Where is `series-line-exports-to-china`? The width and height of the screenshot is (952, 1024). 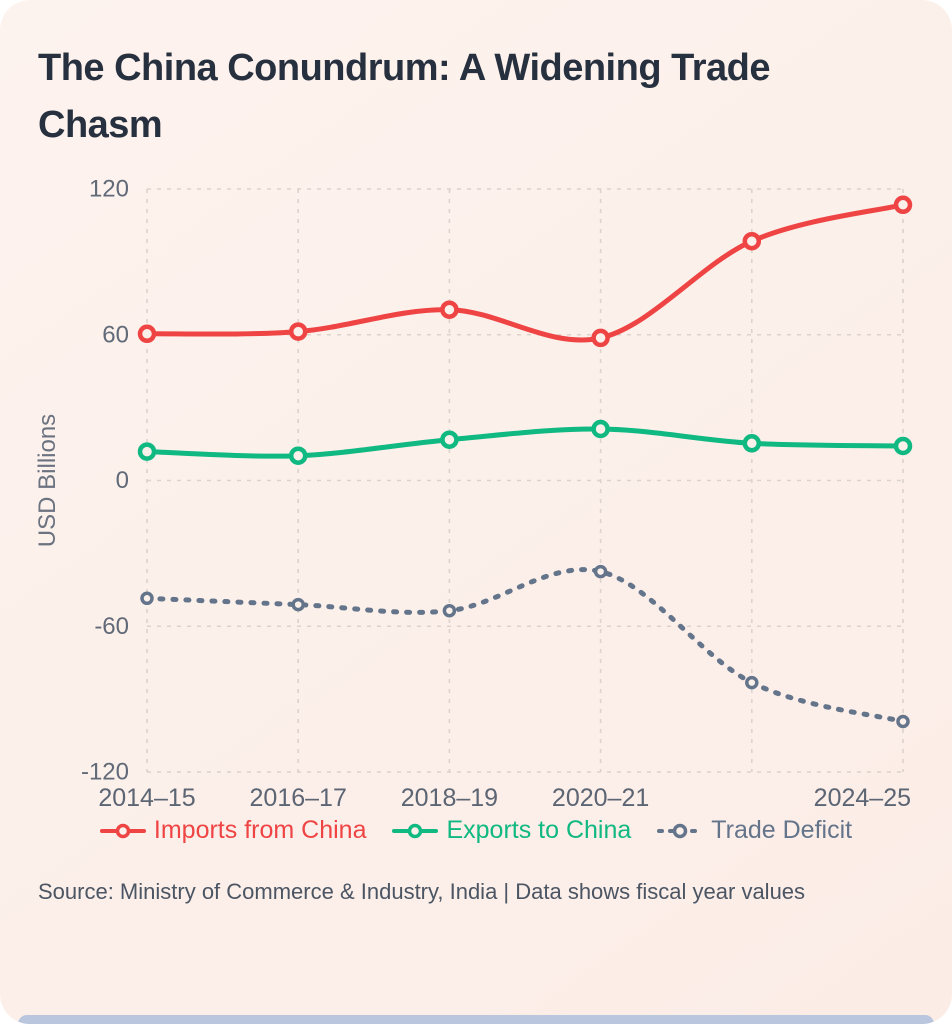
series-line-exports-to-china is located at coordinates (525, 442).